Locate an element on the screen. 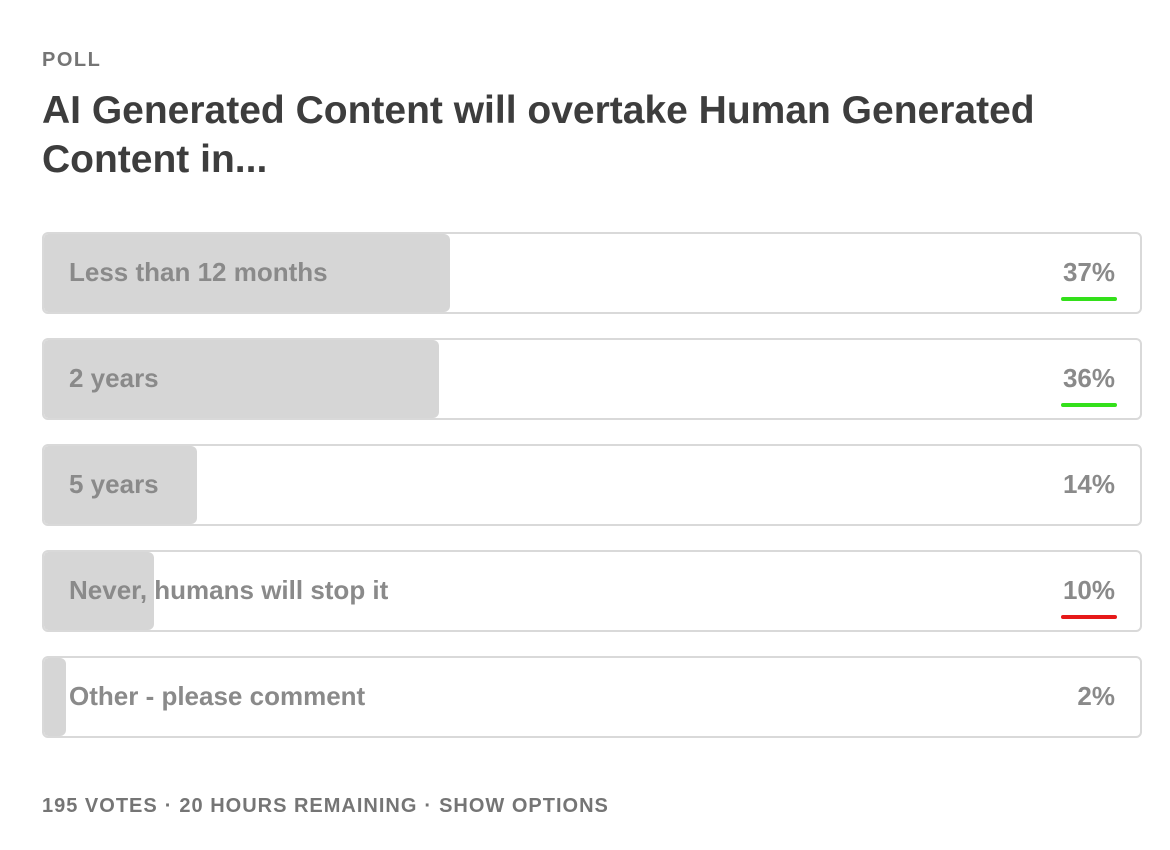 This screenshot has width=1170, height=850. option-percent: 2% is located at coordinates (1096, 696).